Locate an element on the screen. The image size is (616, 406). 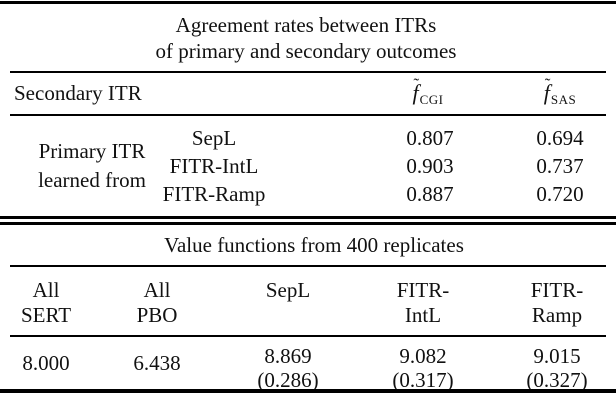
table1-fcgi-column: 0.807 0.903 0.887 is located at coordinates (429, 166).